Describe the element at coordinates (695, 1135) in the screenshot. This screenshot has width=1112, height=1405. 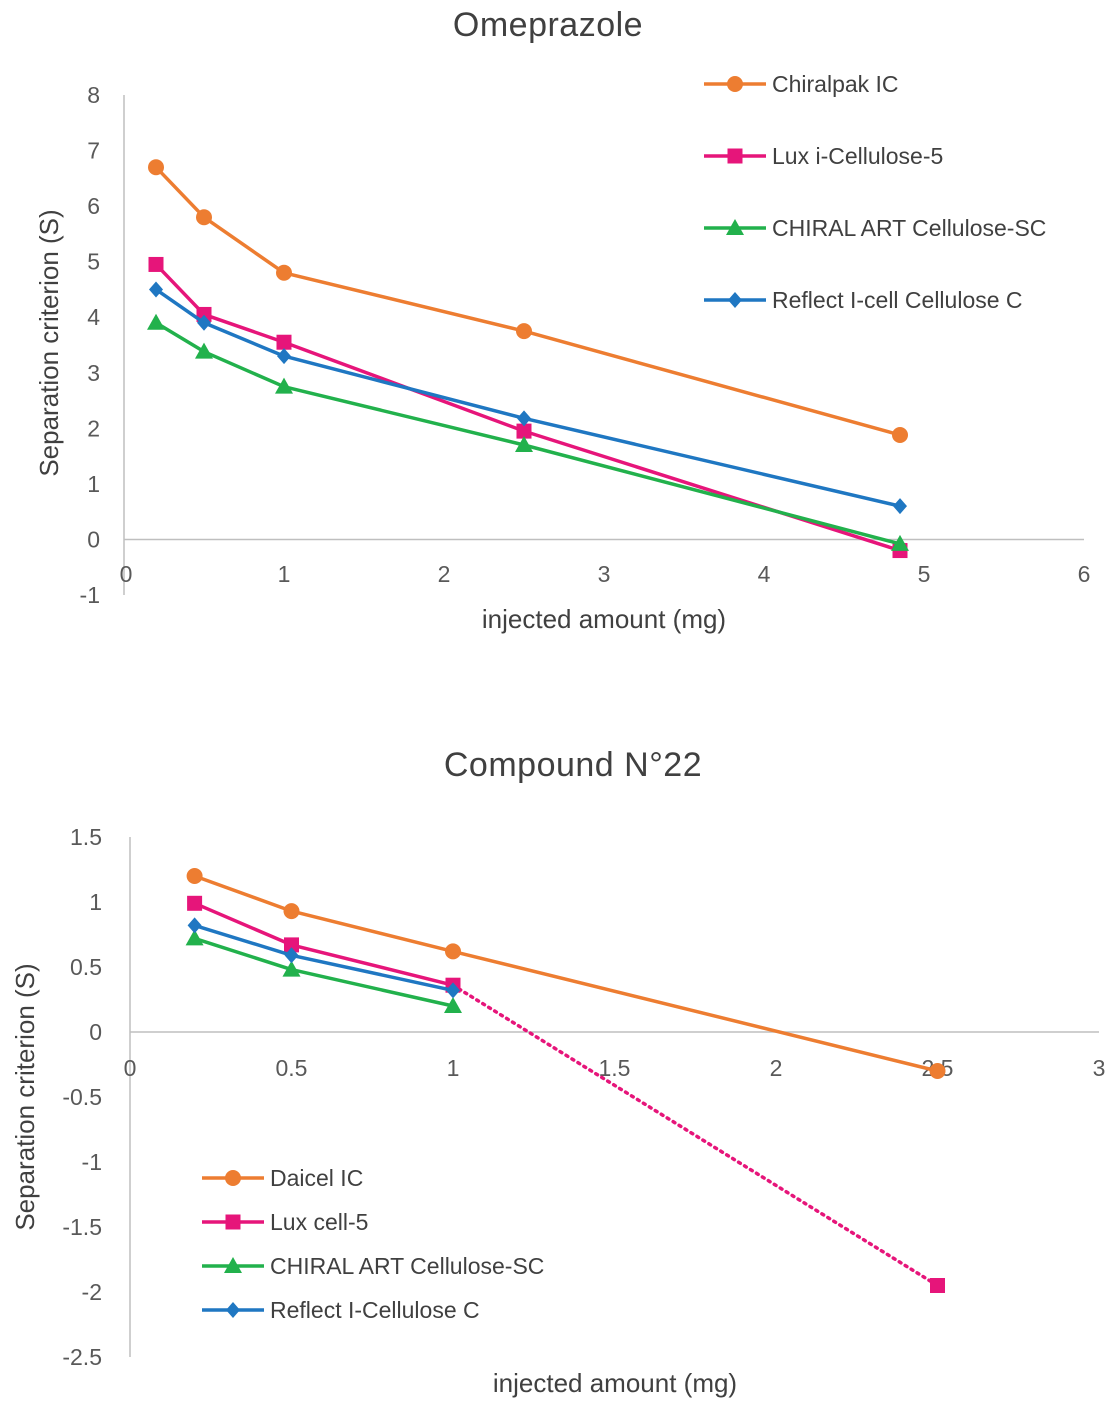
I see `series-dotted-line` at that location.